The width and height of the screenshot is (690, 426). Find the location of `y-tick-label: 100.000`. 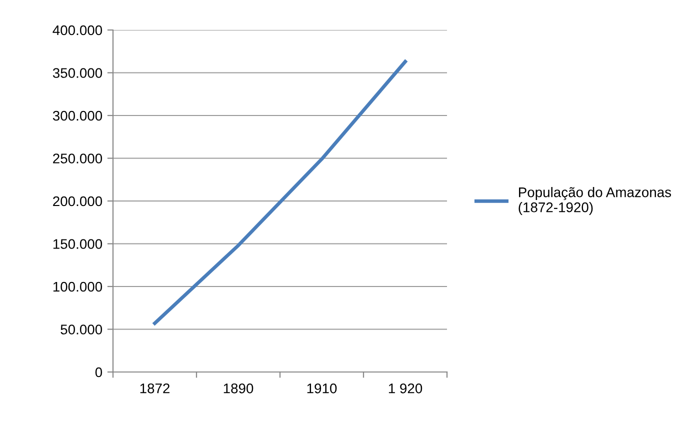

y-tick-label: 100.000 is located at coordinates (77, 287).